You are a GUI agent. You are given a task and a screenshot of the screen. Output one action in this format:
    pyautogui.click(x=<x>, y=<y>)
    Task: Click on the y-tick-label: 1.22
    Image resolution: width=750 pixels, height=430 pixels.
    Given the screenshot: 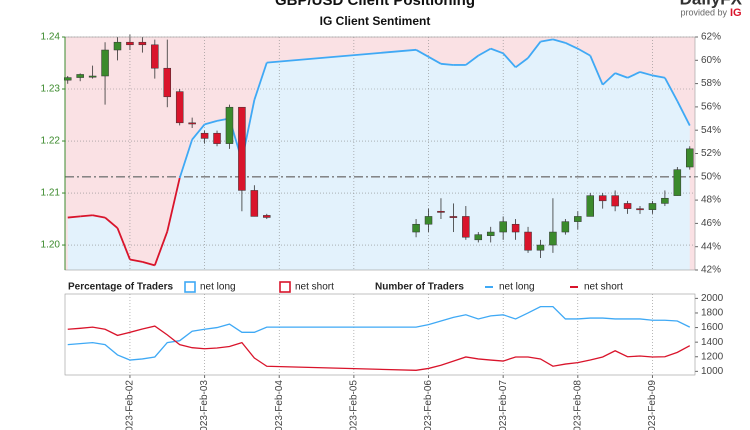 What is the action you would take?
    pyautogui.click(x=51, y=141)
    